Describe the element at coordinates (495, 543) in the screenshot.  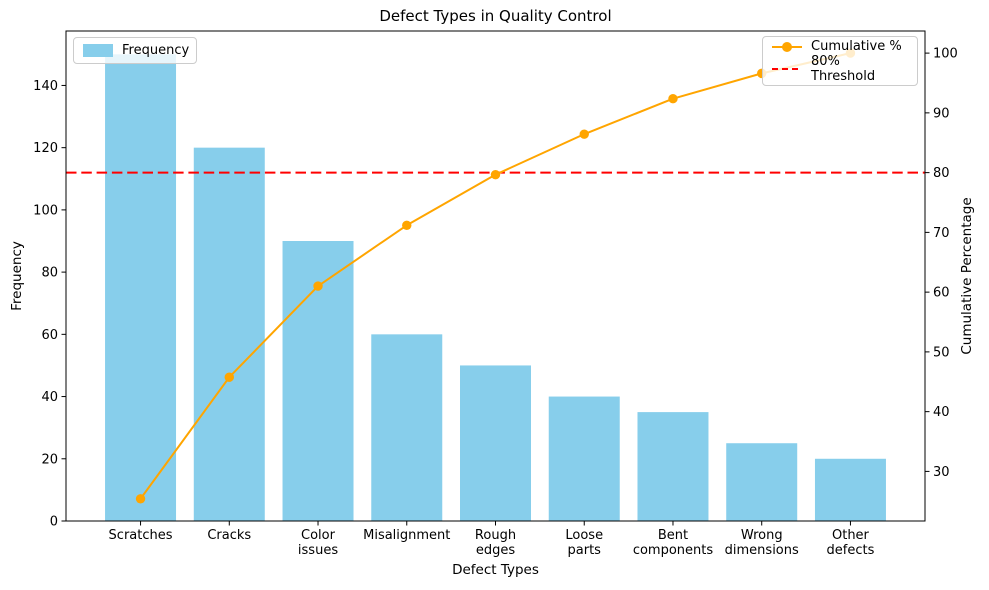
I see `xtick-label-4: Rough edges` at that location.